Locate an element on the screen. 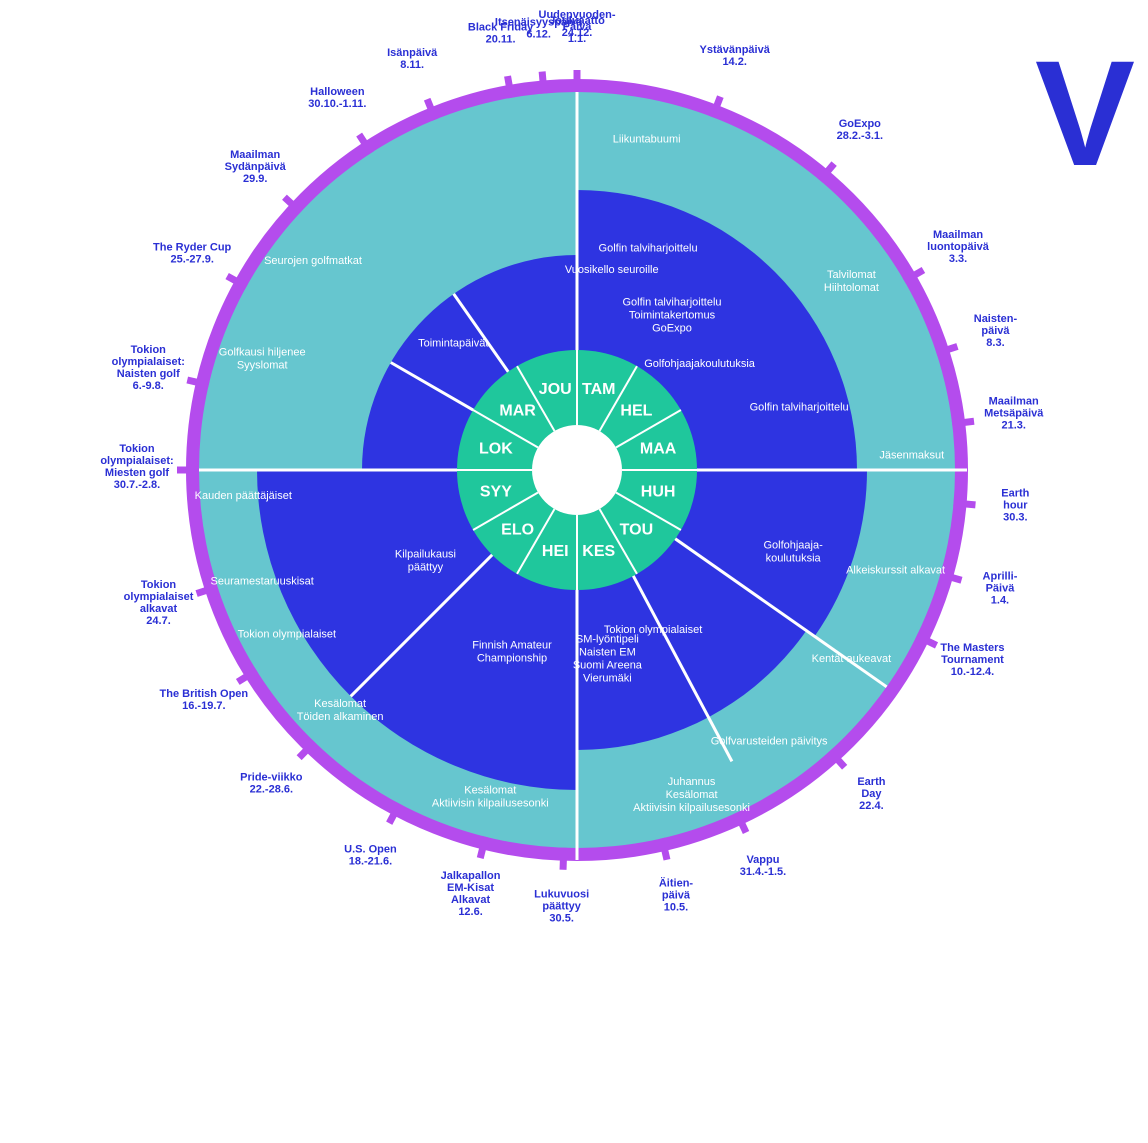  navy-line: Golfohjaaja- is located at coordinates (793, 546).